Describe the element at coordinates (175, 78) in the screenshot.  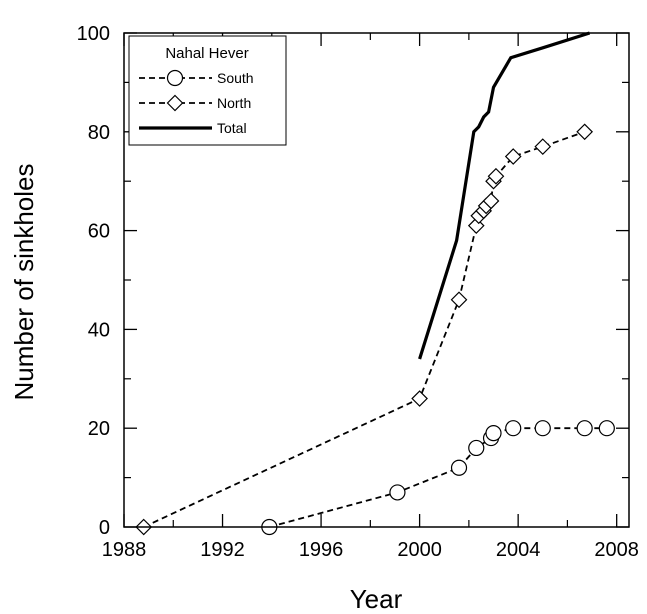
I see `legend-marker-south` at that location.